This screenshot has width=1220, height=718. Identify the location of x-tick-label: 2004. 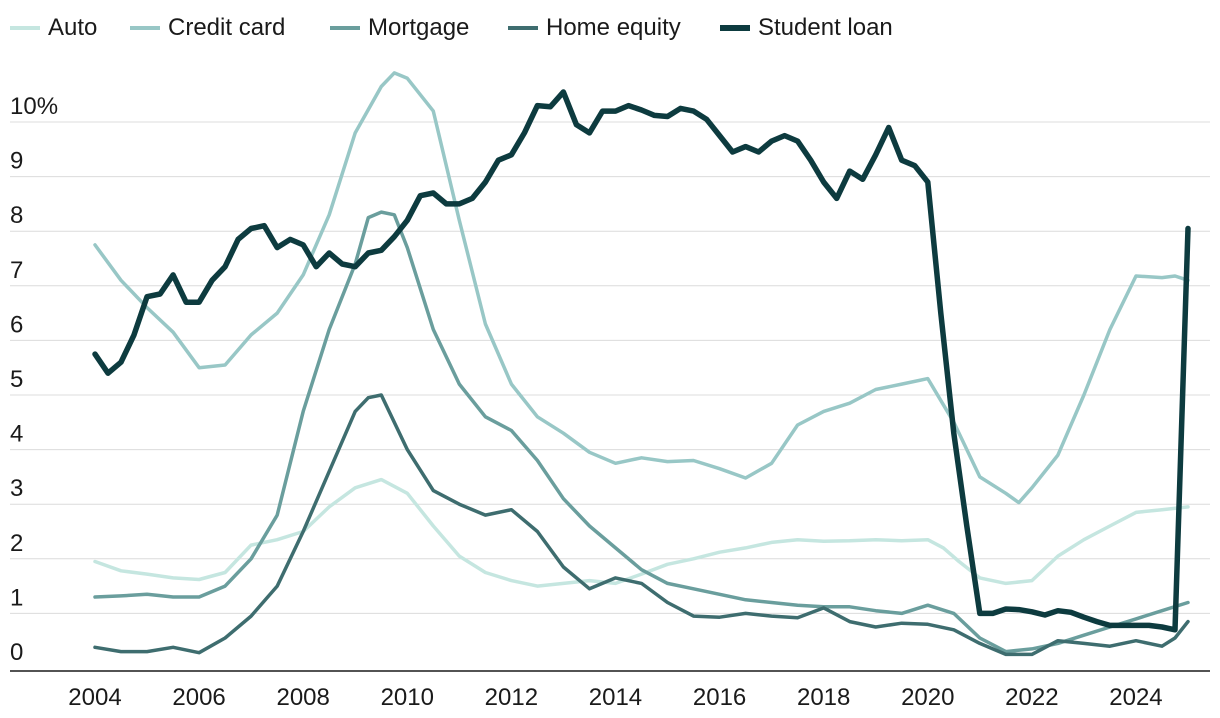
(94, 697).